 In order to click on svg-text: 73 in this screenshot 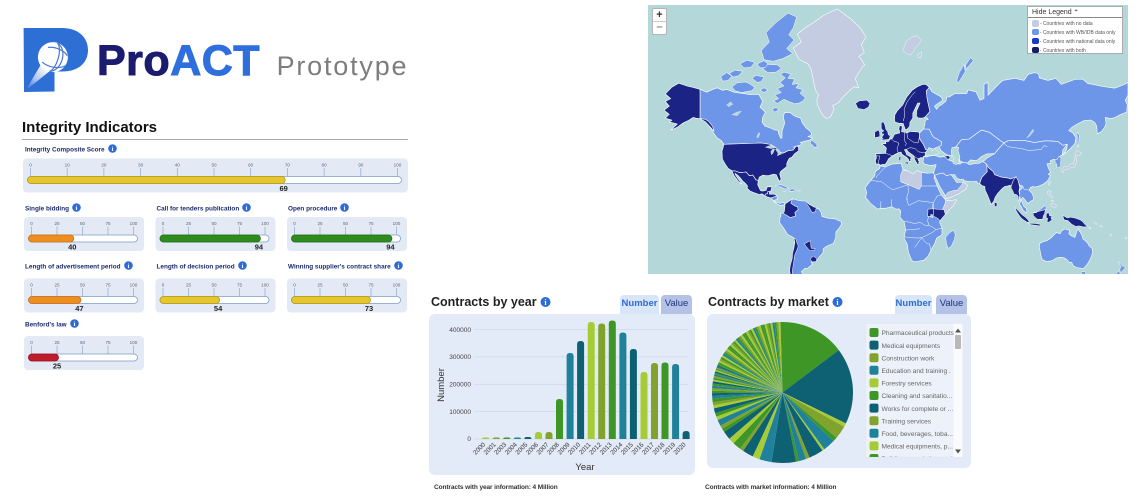, I will do `click(369, 308)`.